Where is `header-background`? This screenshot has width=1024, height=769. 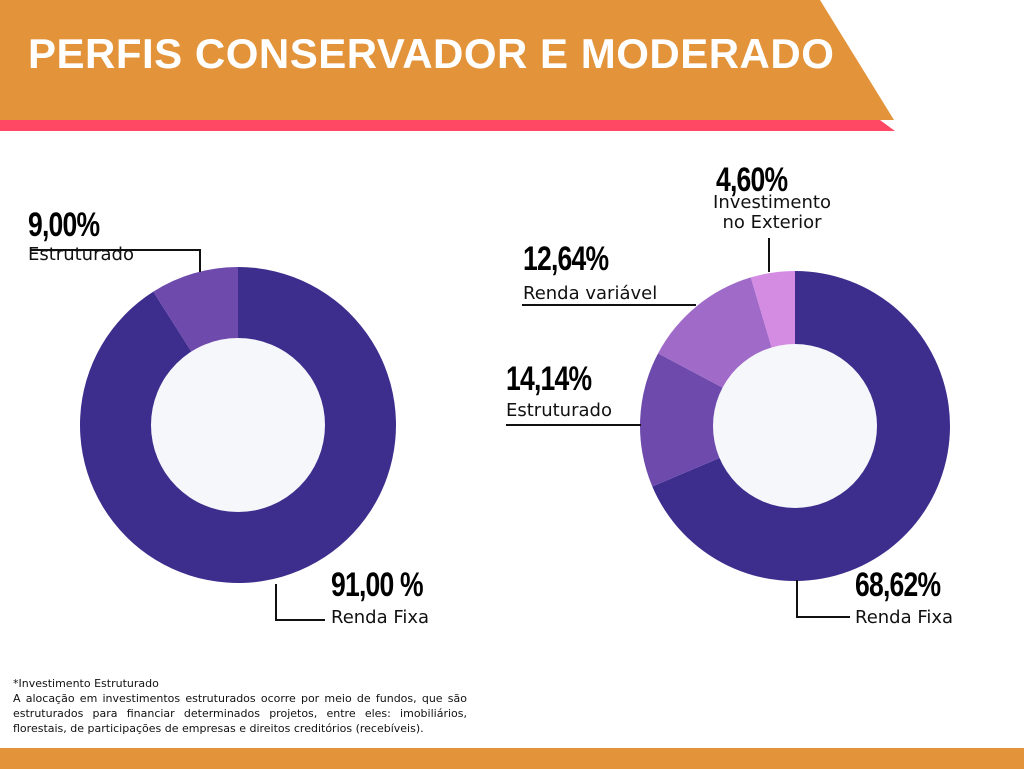 header-background is located at coordinates (447, 60).